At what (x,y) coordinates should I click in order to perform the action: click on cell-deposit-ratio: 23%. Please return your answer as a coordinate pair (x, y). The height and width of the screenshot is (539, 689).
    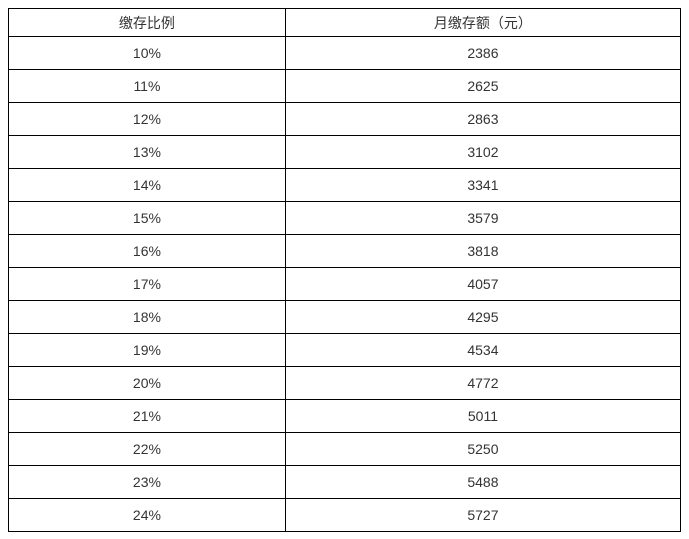
    Looking at the image, I should click on (147, 482).